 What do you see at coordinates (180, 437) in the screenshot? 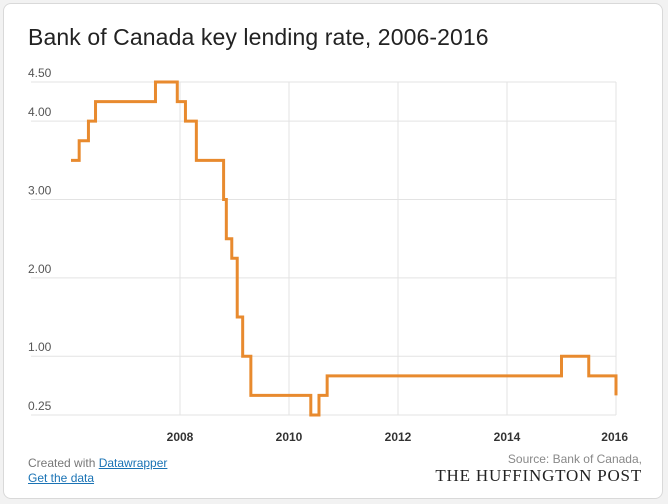
I see `x-tick-label: 2008` at bounding box center [180, 437].